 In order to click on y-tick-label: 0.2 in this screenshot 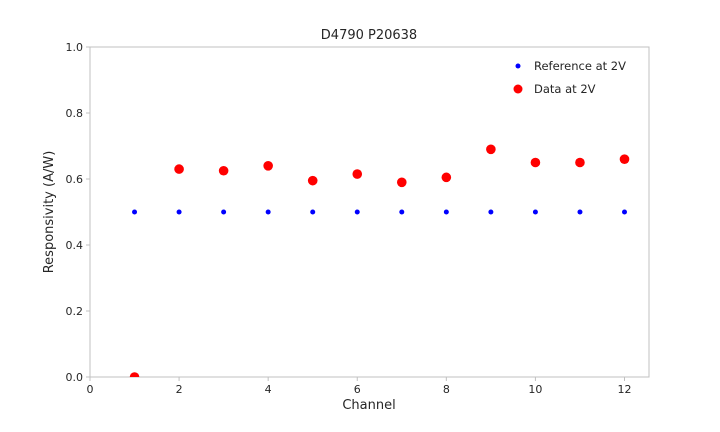, I will do `click(75, 311)`.